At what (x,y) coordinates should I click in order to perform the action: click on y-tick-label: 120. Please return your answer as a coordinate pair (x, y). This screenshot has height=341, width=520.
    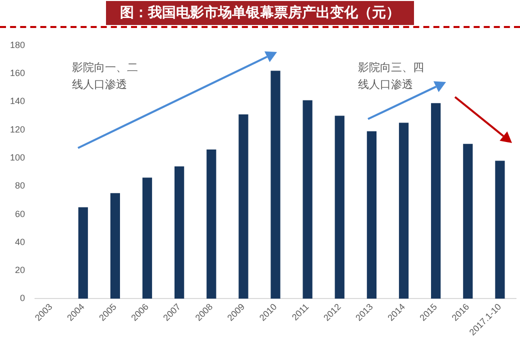
    Looking at the image, I should click on (18, 129).